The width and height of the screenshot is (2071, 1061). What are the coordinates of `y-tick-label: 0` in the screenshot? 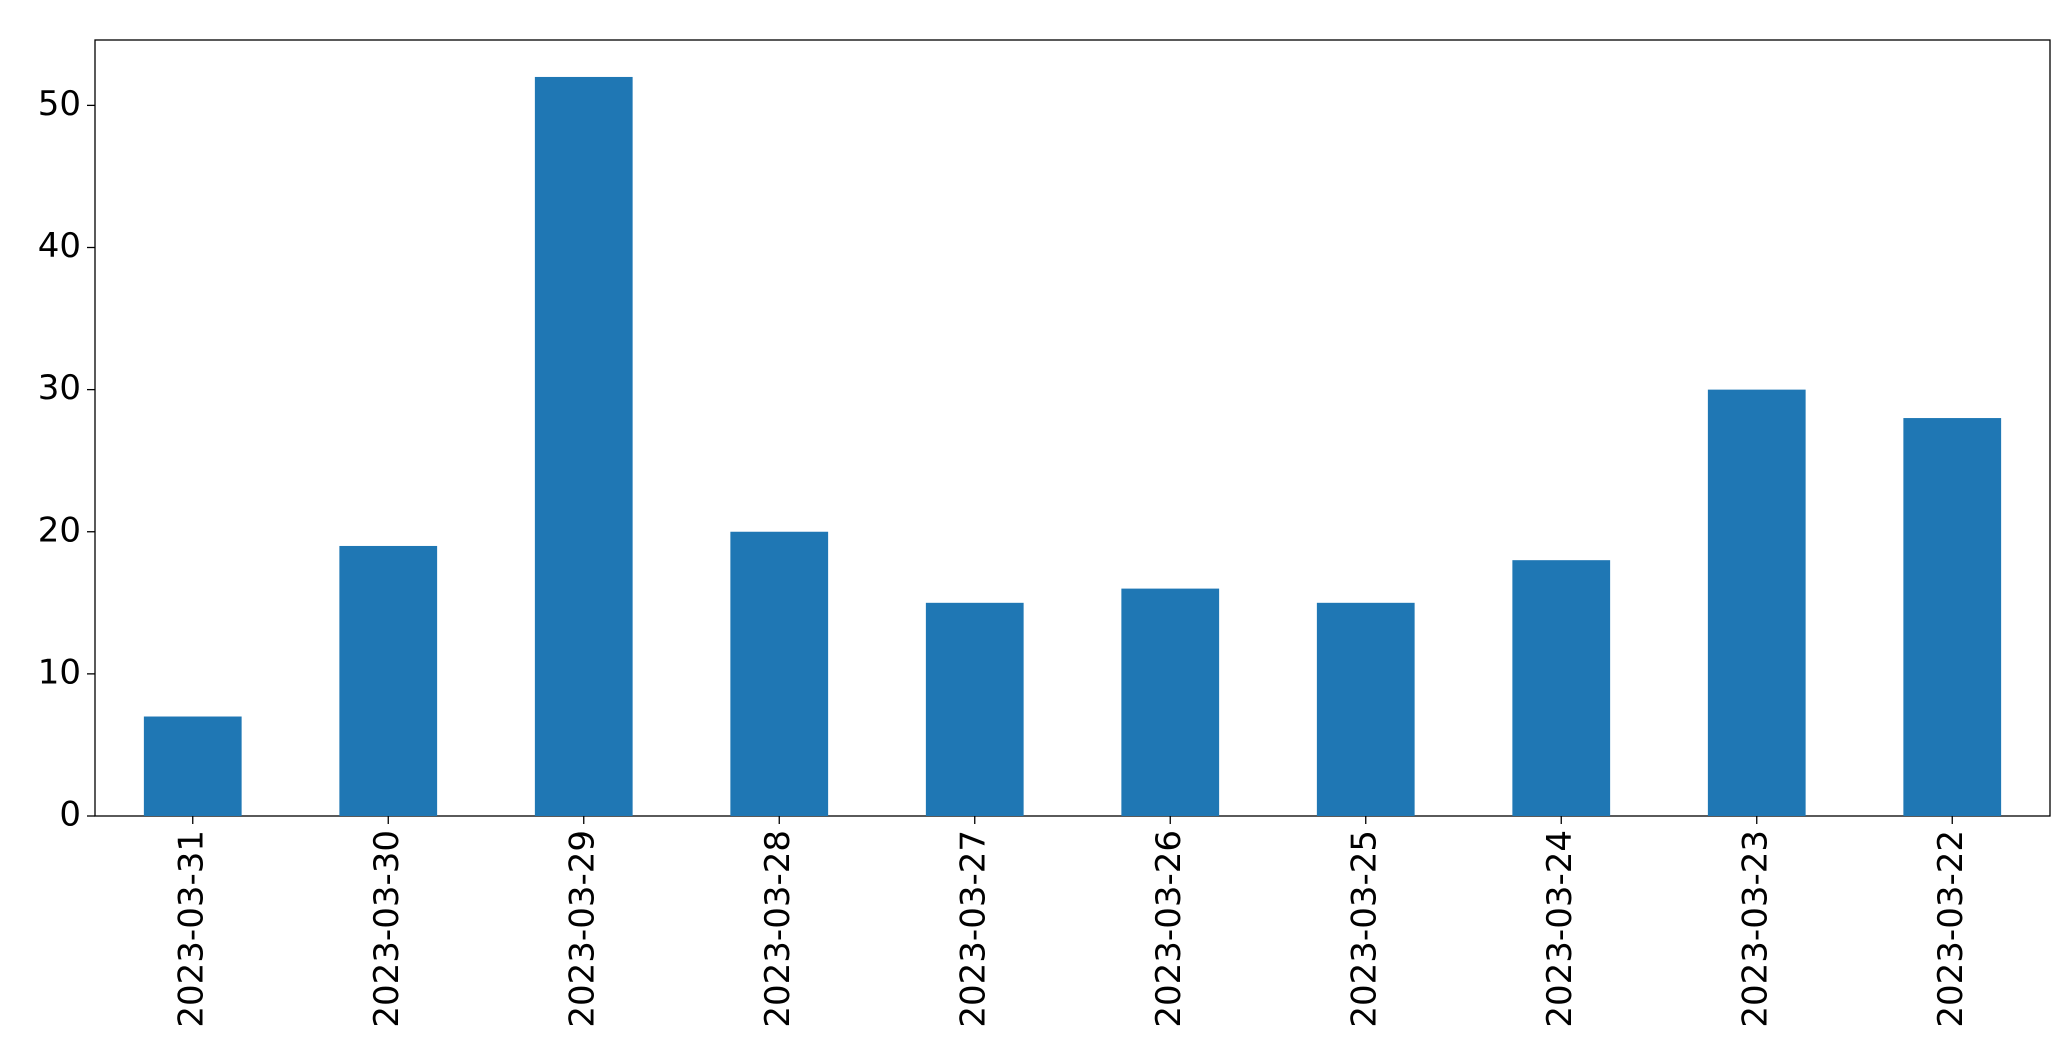 It's located at (70, 815).